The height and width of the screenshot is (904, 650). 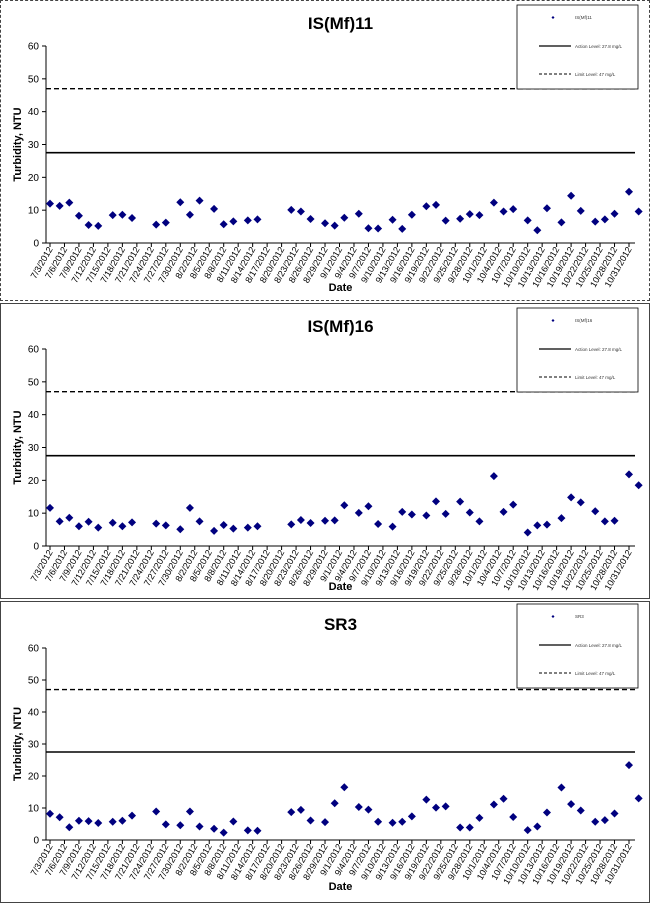 What do you see at coordinates (340, 624) in the screenshot?
I see `chart-title: SR3` at bounding box center [340, 624].